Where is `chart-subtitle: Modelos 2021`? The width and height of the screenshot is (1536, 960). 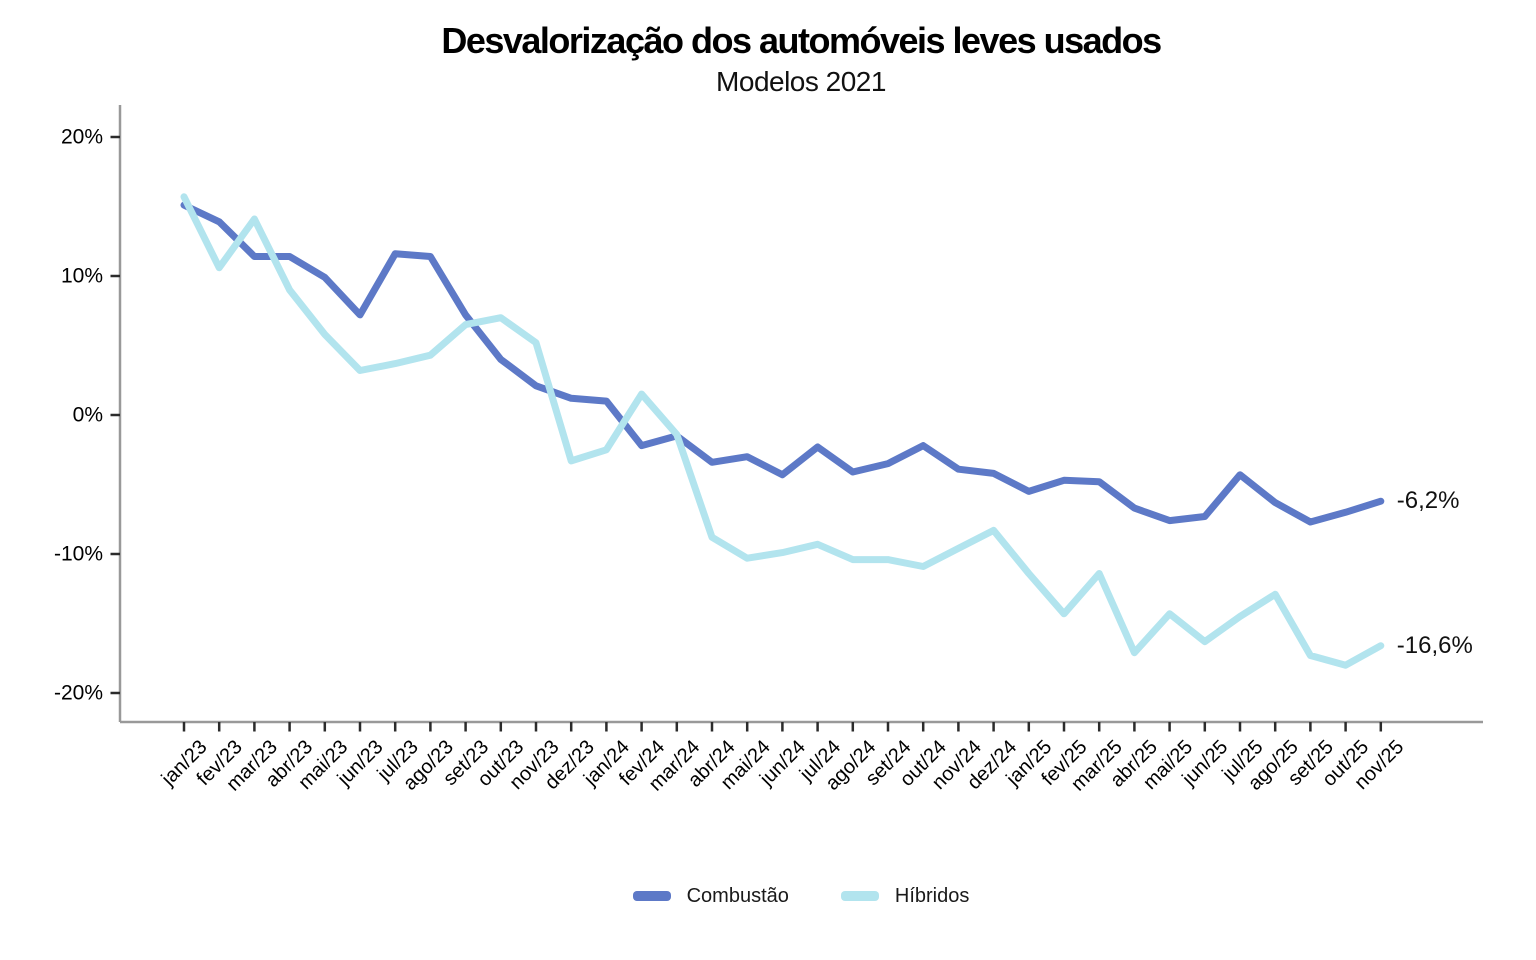 chart-subtitle: Modelos 2021 is located at coordinates (801, 81).